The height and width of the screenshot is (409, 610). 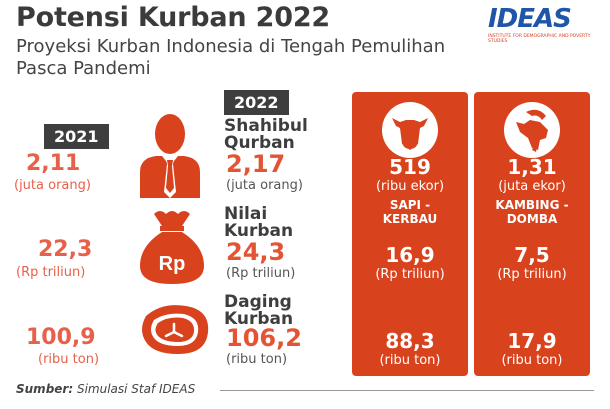 What do you see at coordinates (45, 389) in the screenshot?
I see `source-prefix: Sumber:` at bounding box center [45, 389].